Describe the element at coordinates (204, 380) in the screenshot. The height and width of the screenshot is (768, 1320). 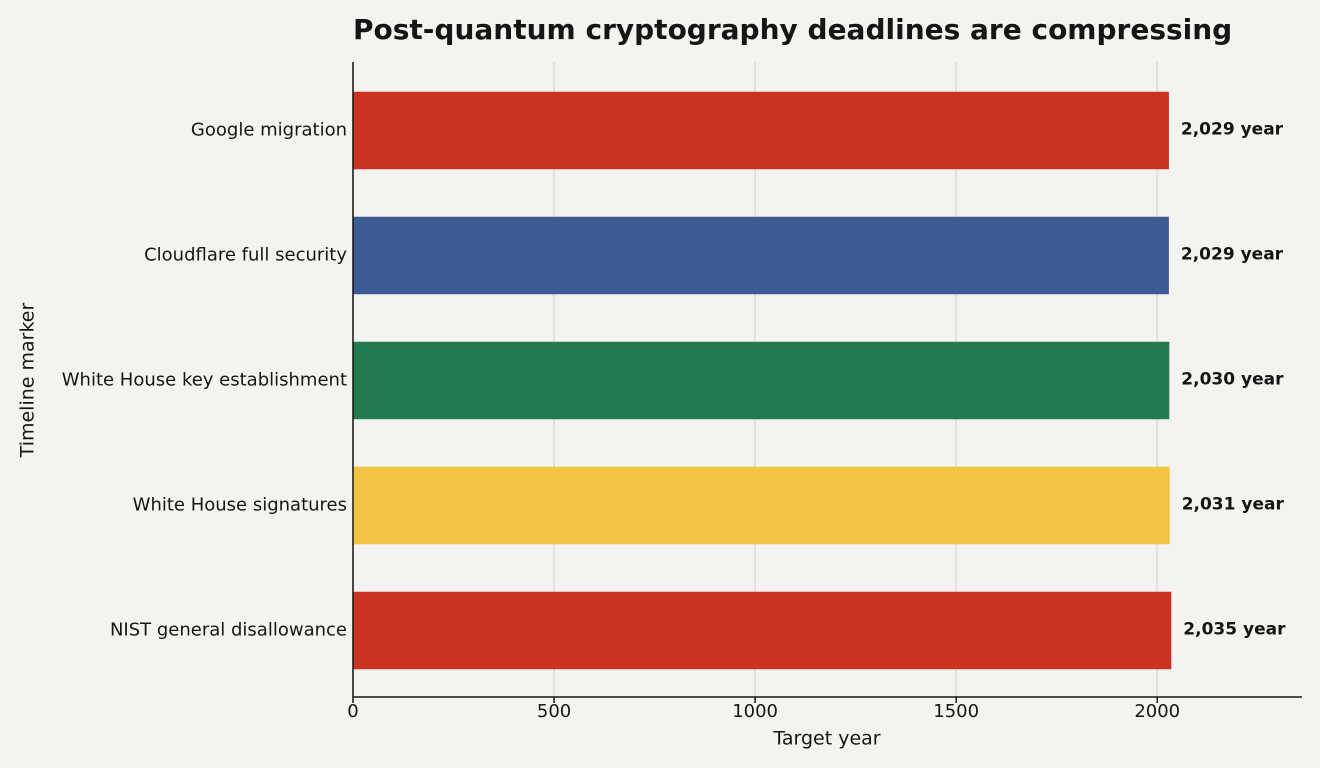
I see `y-tick-label: White House key establishment` at that location.